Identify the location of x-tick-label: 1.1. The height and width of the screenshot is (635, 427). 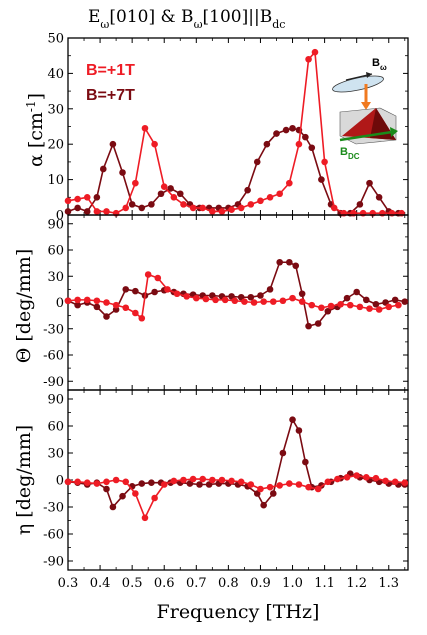
(324, 583).